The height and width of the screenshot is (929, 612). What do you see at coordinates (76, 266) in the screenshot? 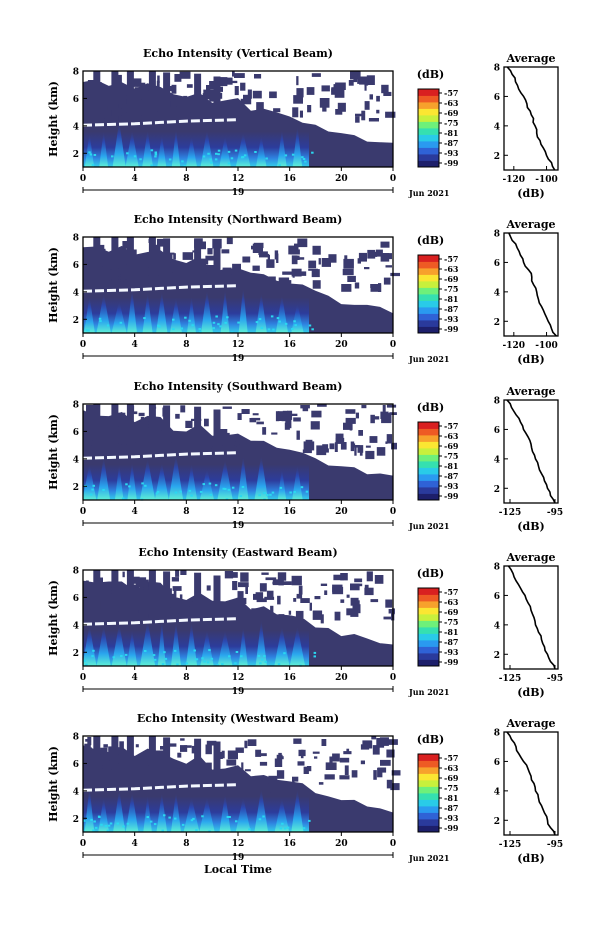
I see `y-tick-label: 6` at bounding box center [76, 266].